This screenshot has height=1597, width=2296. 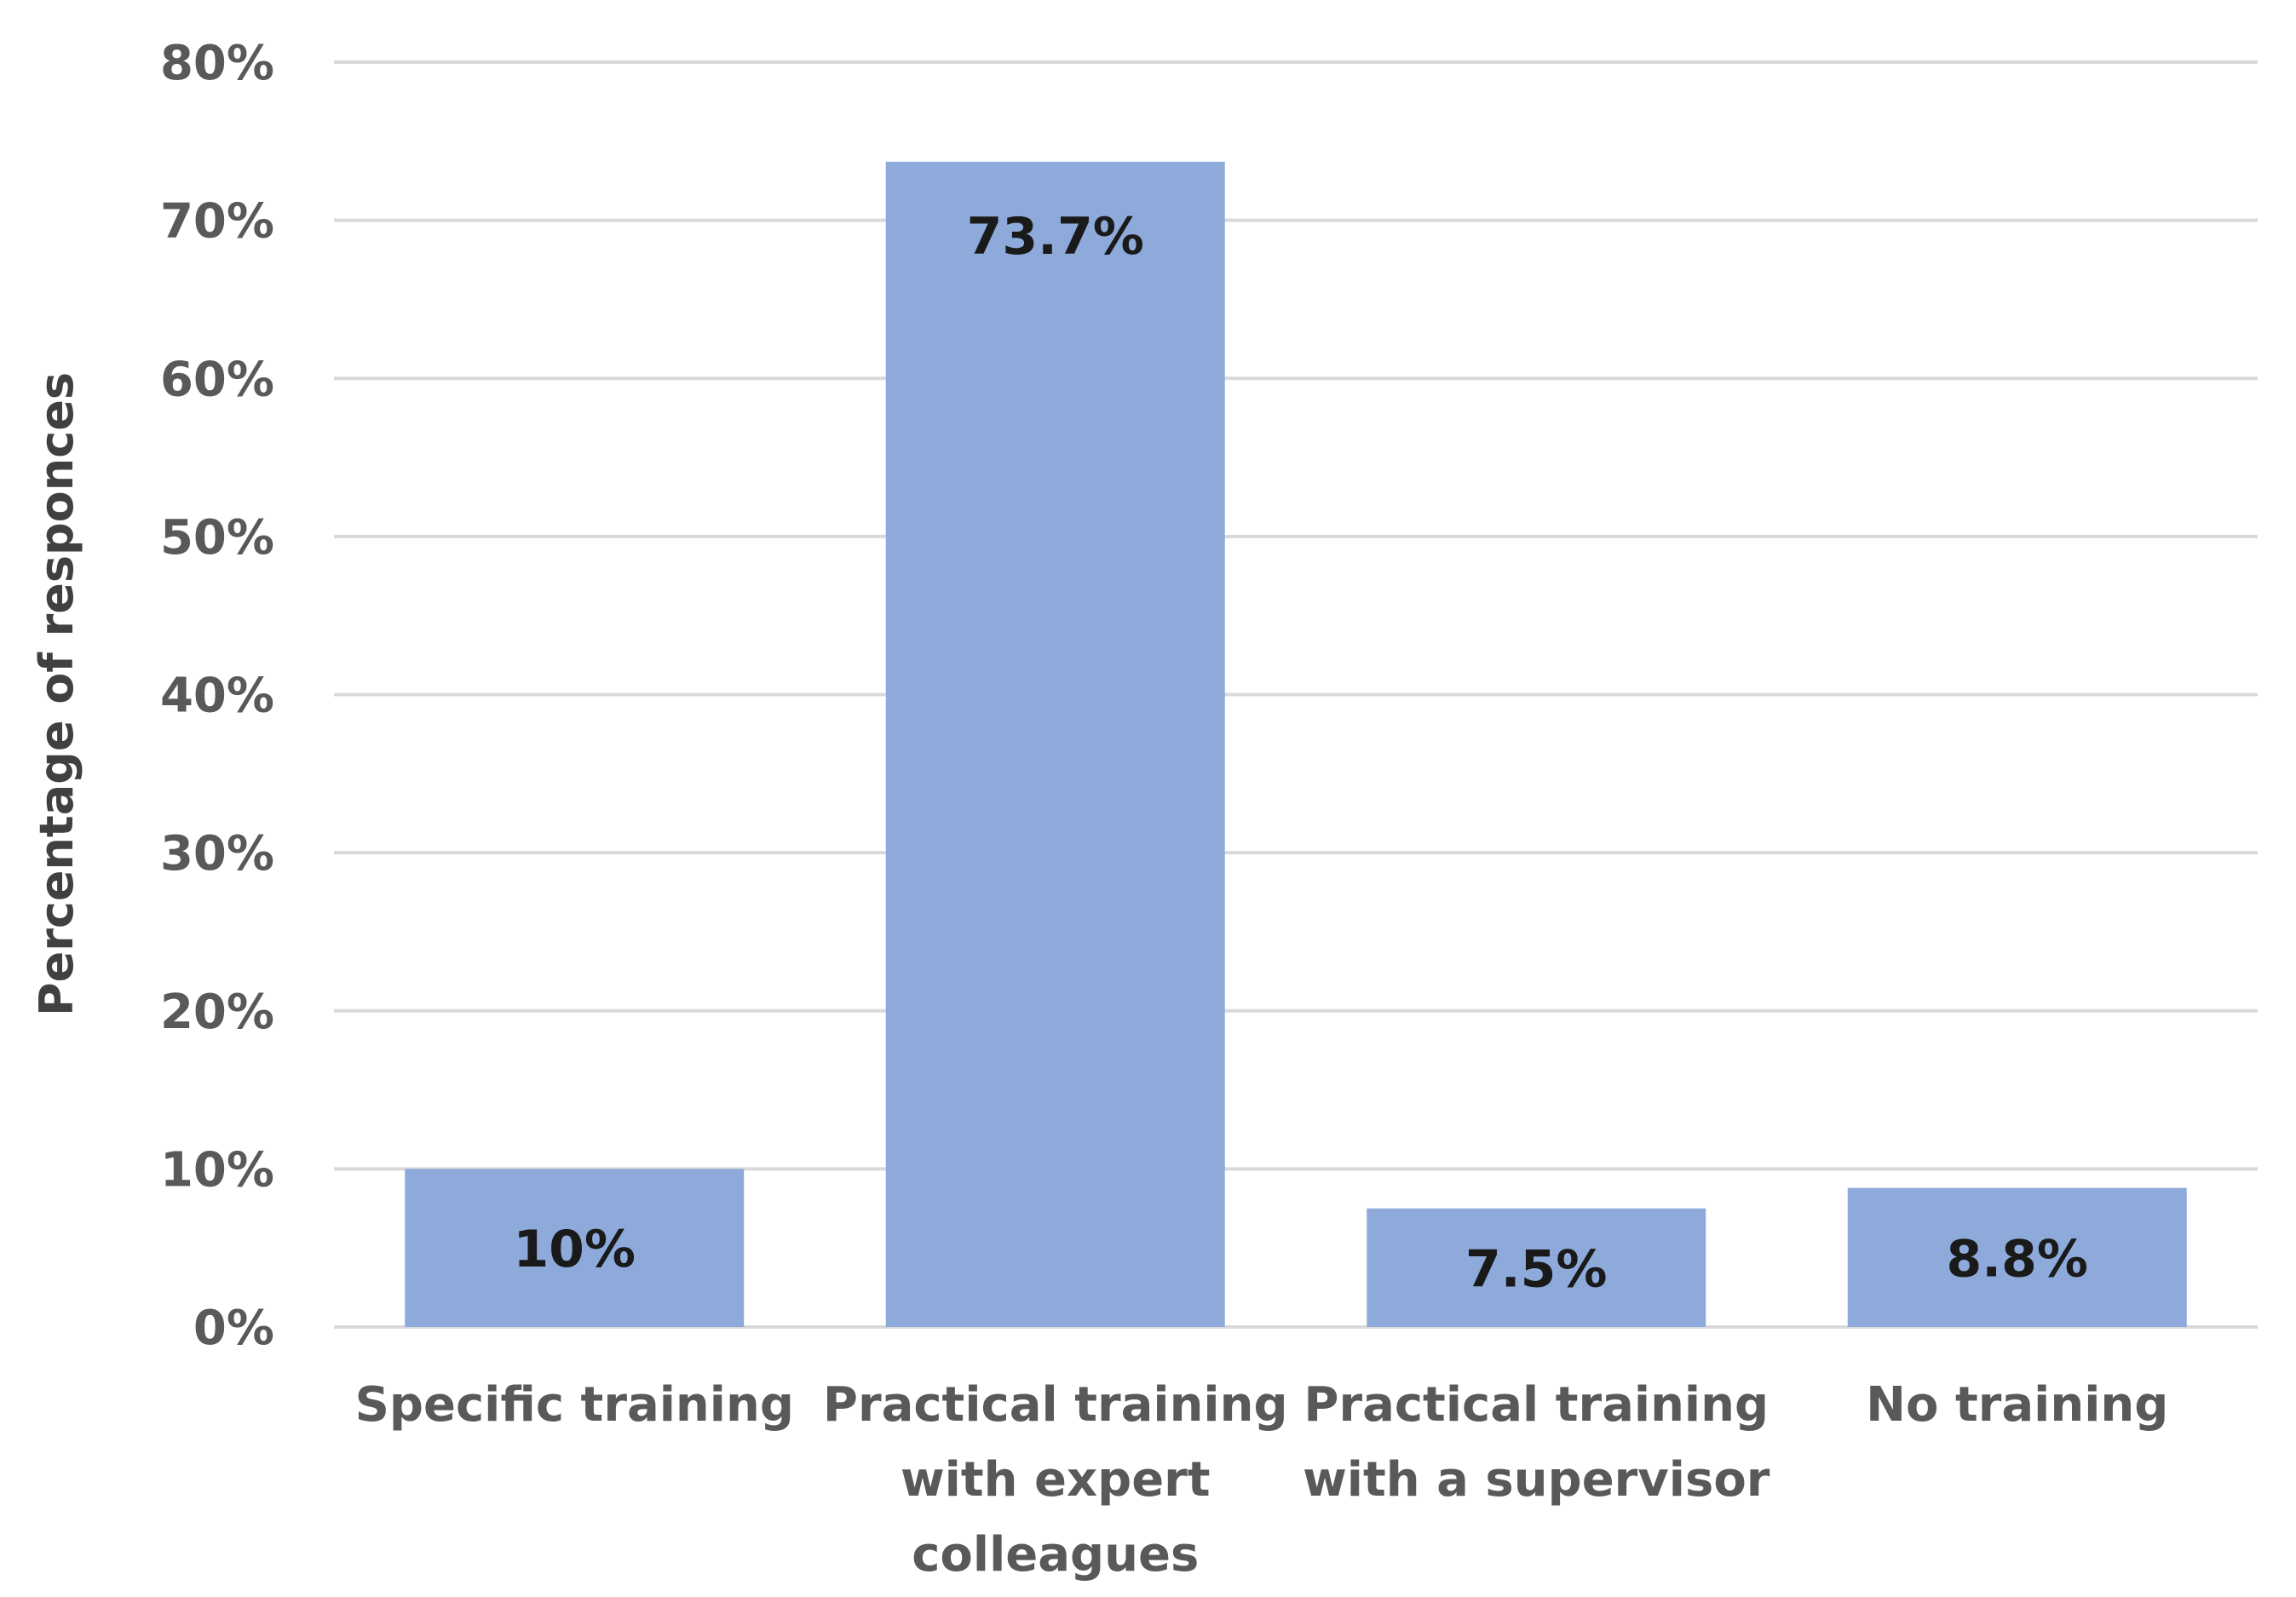 What do you see at coordinates (217, 379) in the screenshot?
I see `y-tick-label: 60%` at bounding box center [217, 379].